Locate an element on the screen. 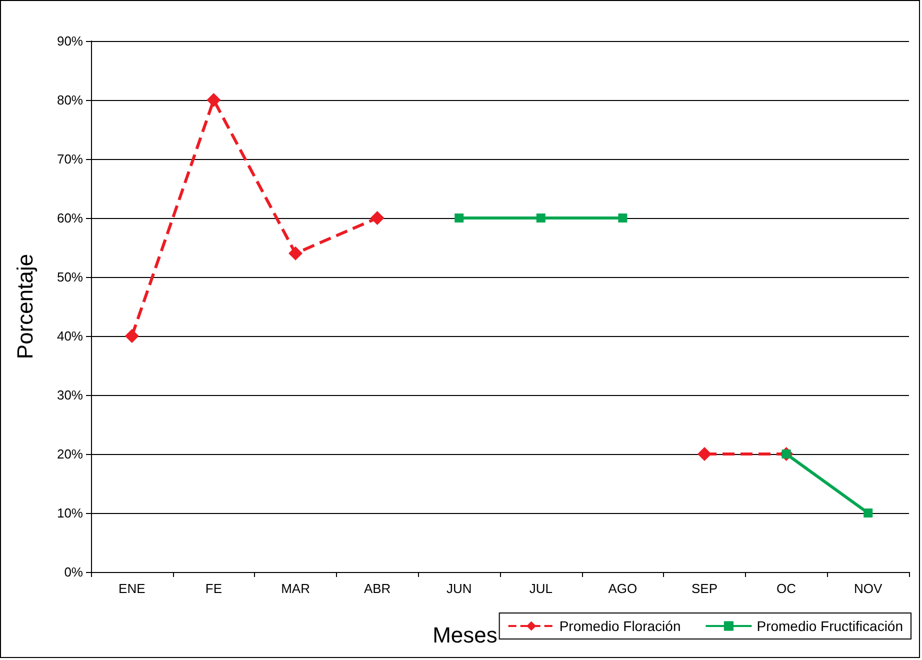 The width and height of the screenshot is (922, 660). y-tick-label: 30% is located at coordinates (70, 395).